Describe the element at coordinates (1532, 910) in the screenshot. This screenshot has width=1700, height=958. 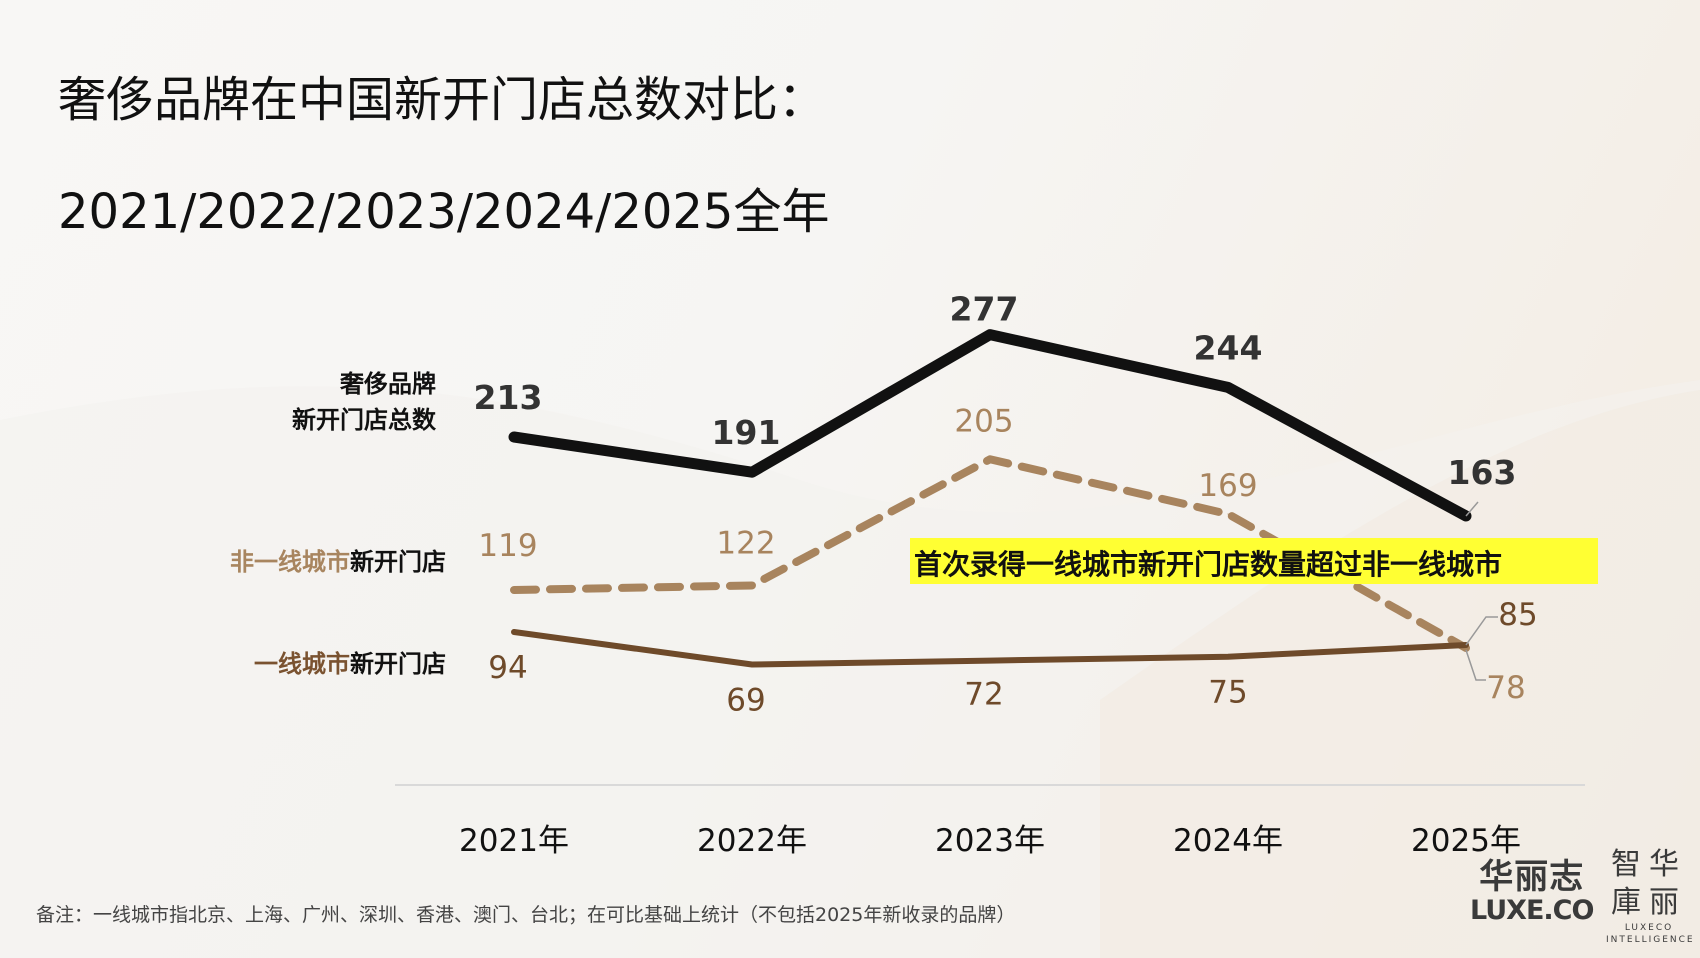
I see `luxeco-logo-en: LUXE.CO` at that location.